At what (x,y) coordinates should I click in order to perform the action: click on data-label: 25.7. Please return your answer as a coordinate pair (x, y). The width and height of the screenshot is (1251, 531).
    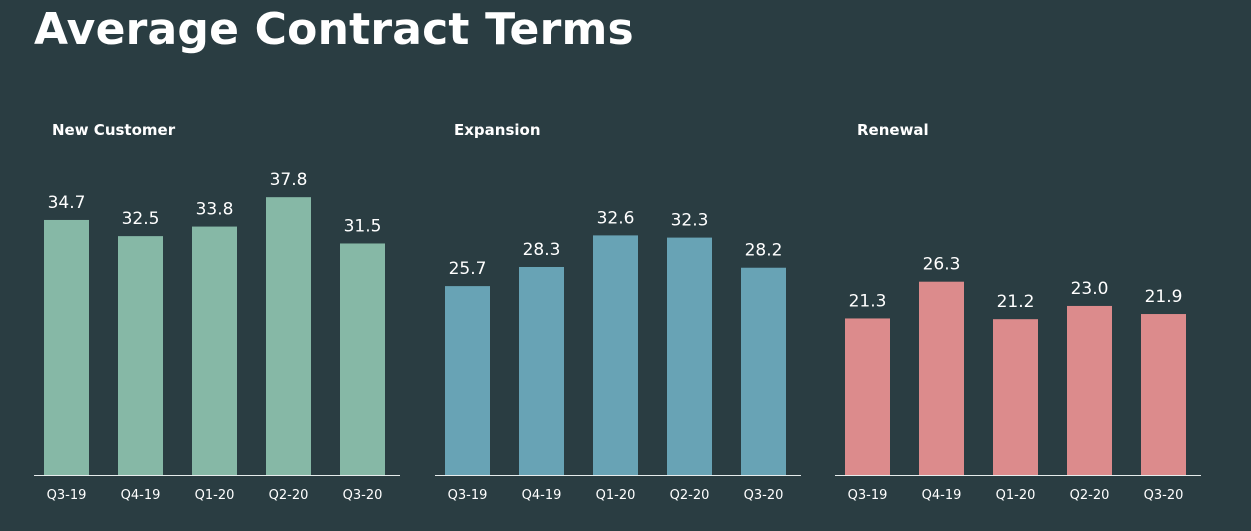
    Looking at the image, I should click on (468, 269).